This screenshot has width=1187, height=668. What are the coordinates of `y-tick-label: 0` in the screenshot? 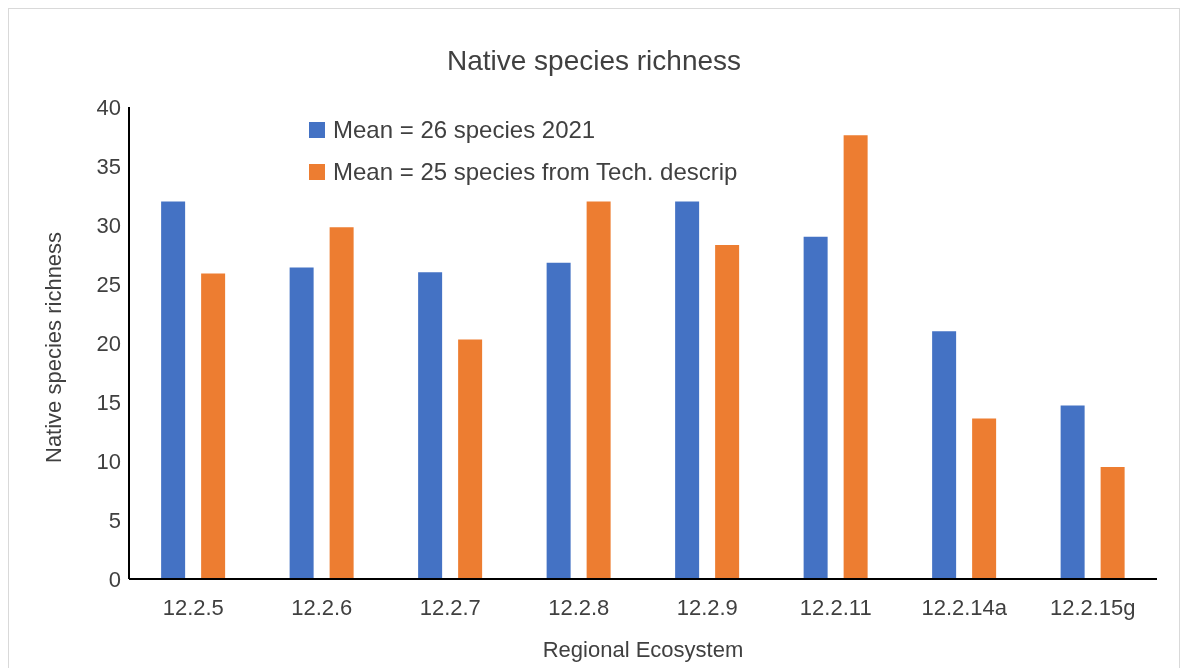 It's located at (114, 579).